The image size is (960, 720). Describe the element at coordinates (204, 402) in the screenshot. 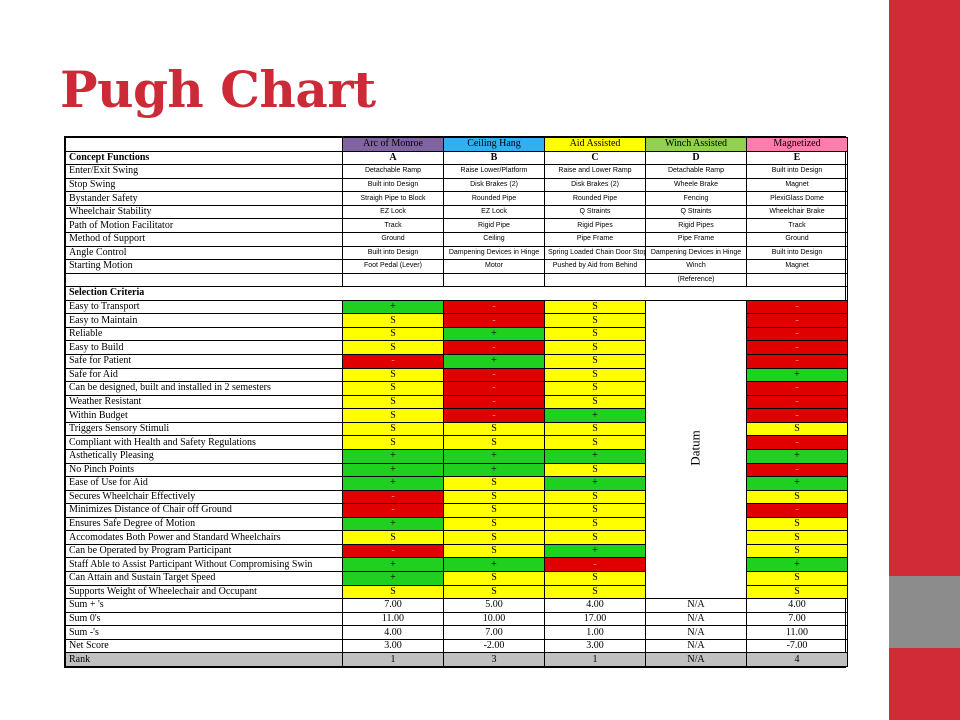

I see `criteria-label: Weather Resistant` at that location.